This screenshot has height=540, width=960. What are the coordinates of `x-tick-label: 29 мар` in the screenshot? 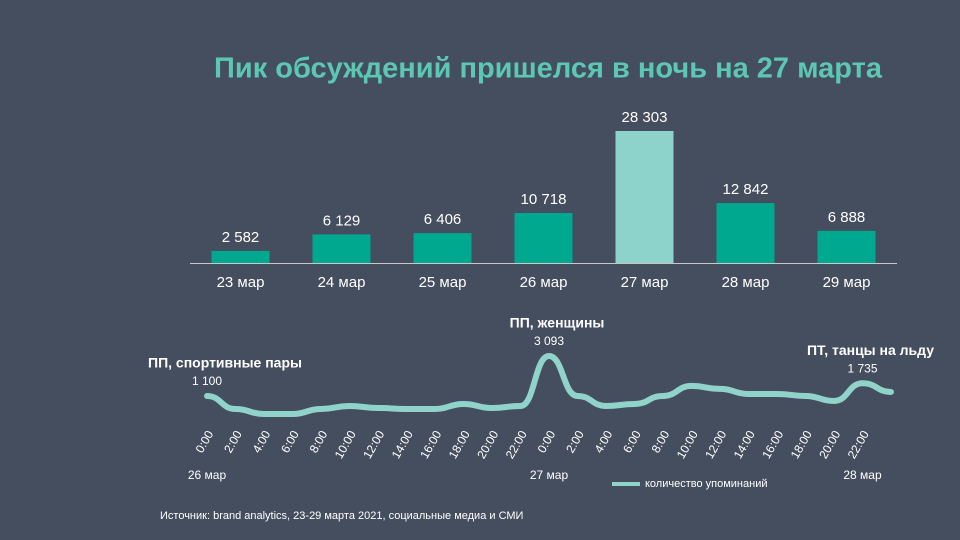 It's located at (847, 282).